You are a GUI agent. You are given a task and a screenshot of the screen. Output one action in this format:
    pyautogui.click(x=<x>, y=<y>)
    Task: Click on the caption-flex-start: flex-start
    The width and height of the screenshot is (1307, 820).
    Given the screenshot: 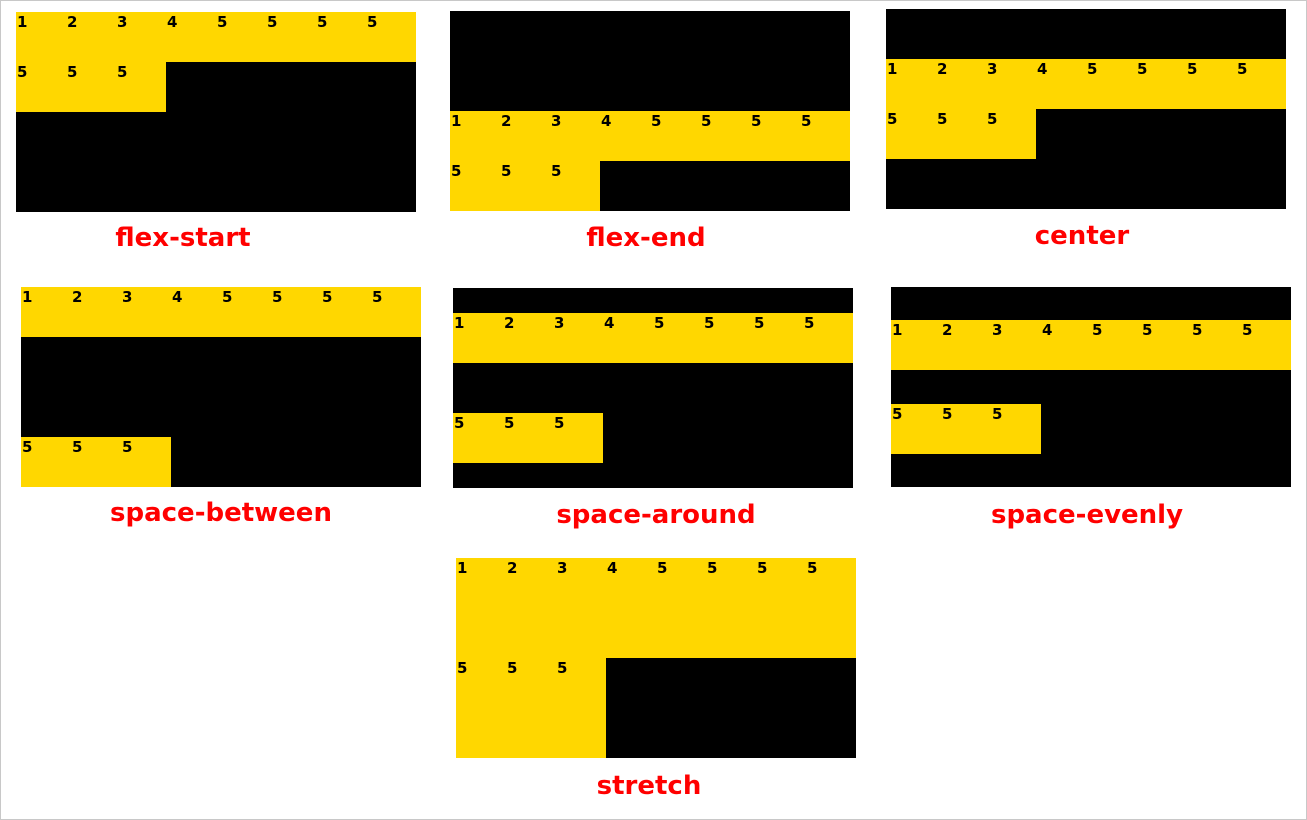 What is the action you would take?
    pyautogui.click(x=183, y=238)
    